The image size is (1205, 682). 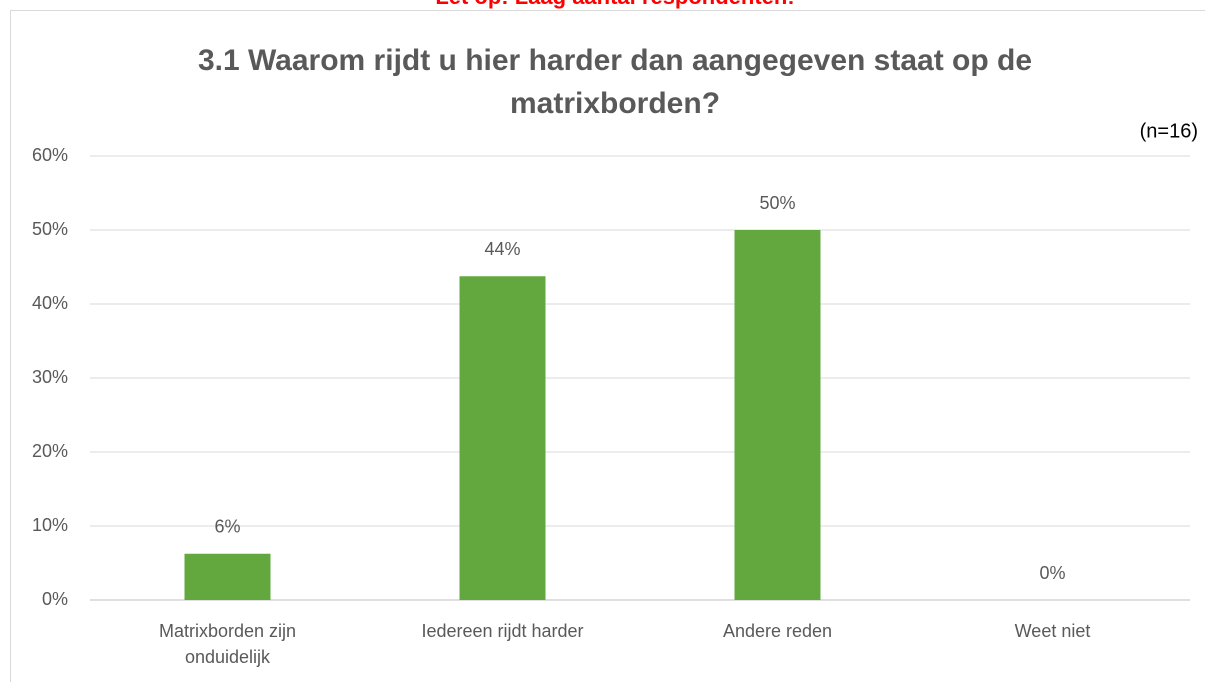 What do you see at coordinates (1169, 131) in the screenshot?
I see `sample-size: (n=16)` at bounding box center [1169, 131].